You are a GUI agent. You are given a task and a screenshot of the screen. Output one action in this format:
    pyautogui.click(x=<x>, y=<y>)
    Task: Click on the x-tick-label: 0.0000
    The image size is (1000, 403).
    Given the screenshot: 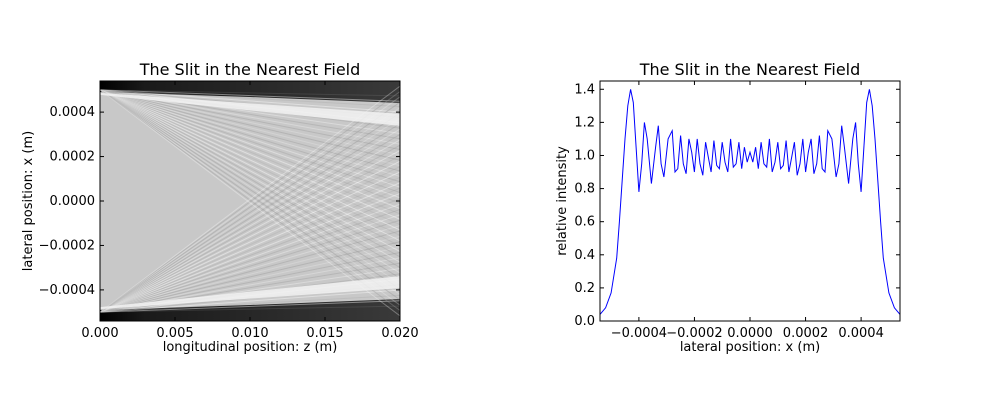 What is the action you would take?
    pyautogui.click(x=750, y=333)
    